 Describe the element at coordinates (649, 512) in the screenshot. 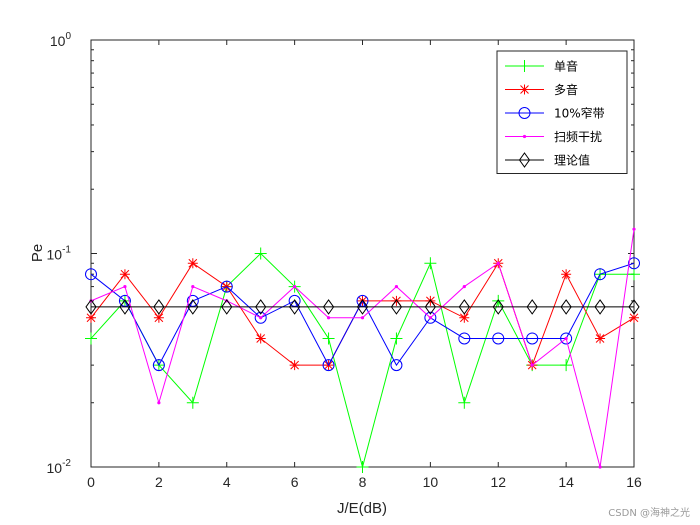

I see `watermark-text: CSDN @海神之光` at that location.